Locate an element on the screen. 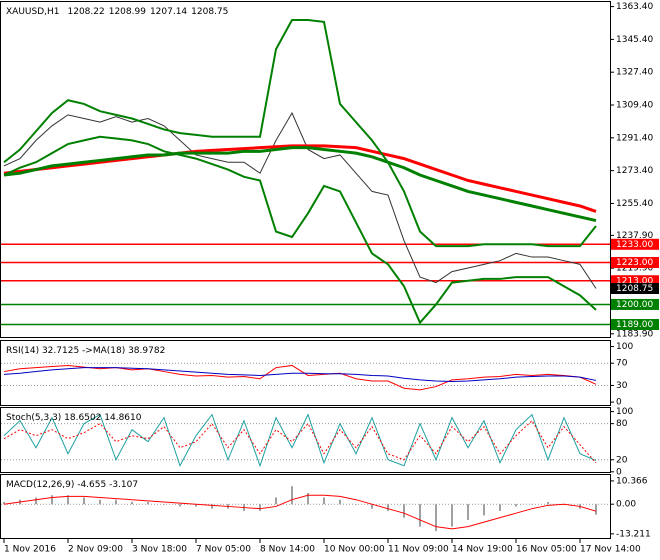 The height and width of the screenshot is (560, 660). level-label: 1223.00 is located at coordinates (634, 263).